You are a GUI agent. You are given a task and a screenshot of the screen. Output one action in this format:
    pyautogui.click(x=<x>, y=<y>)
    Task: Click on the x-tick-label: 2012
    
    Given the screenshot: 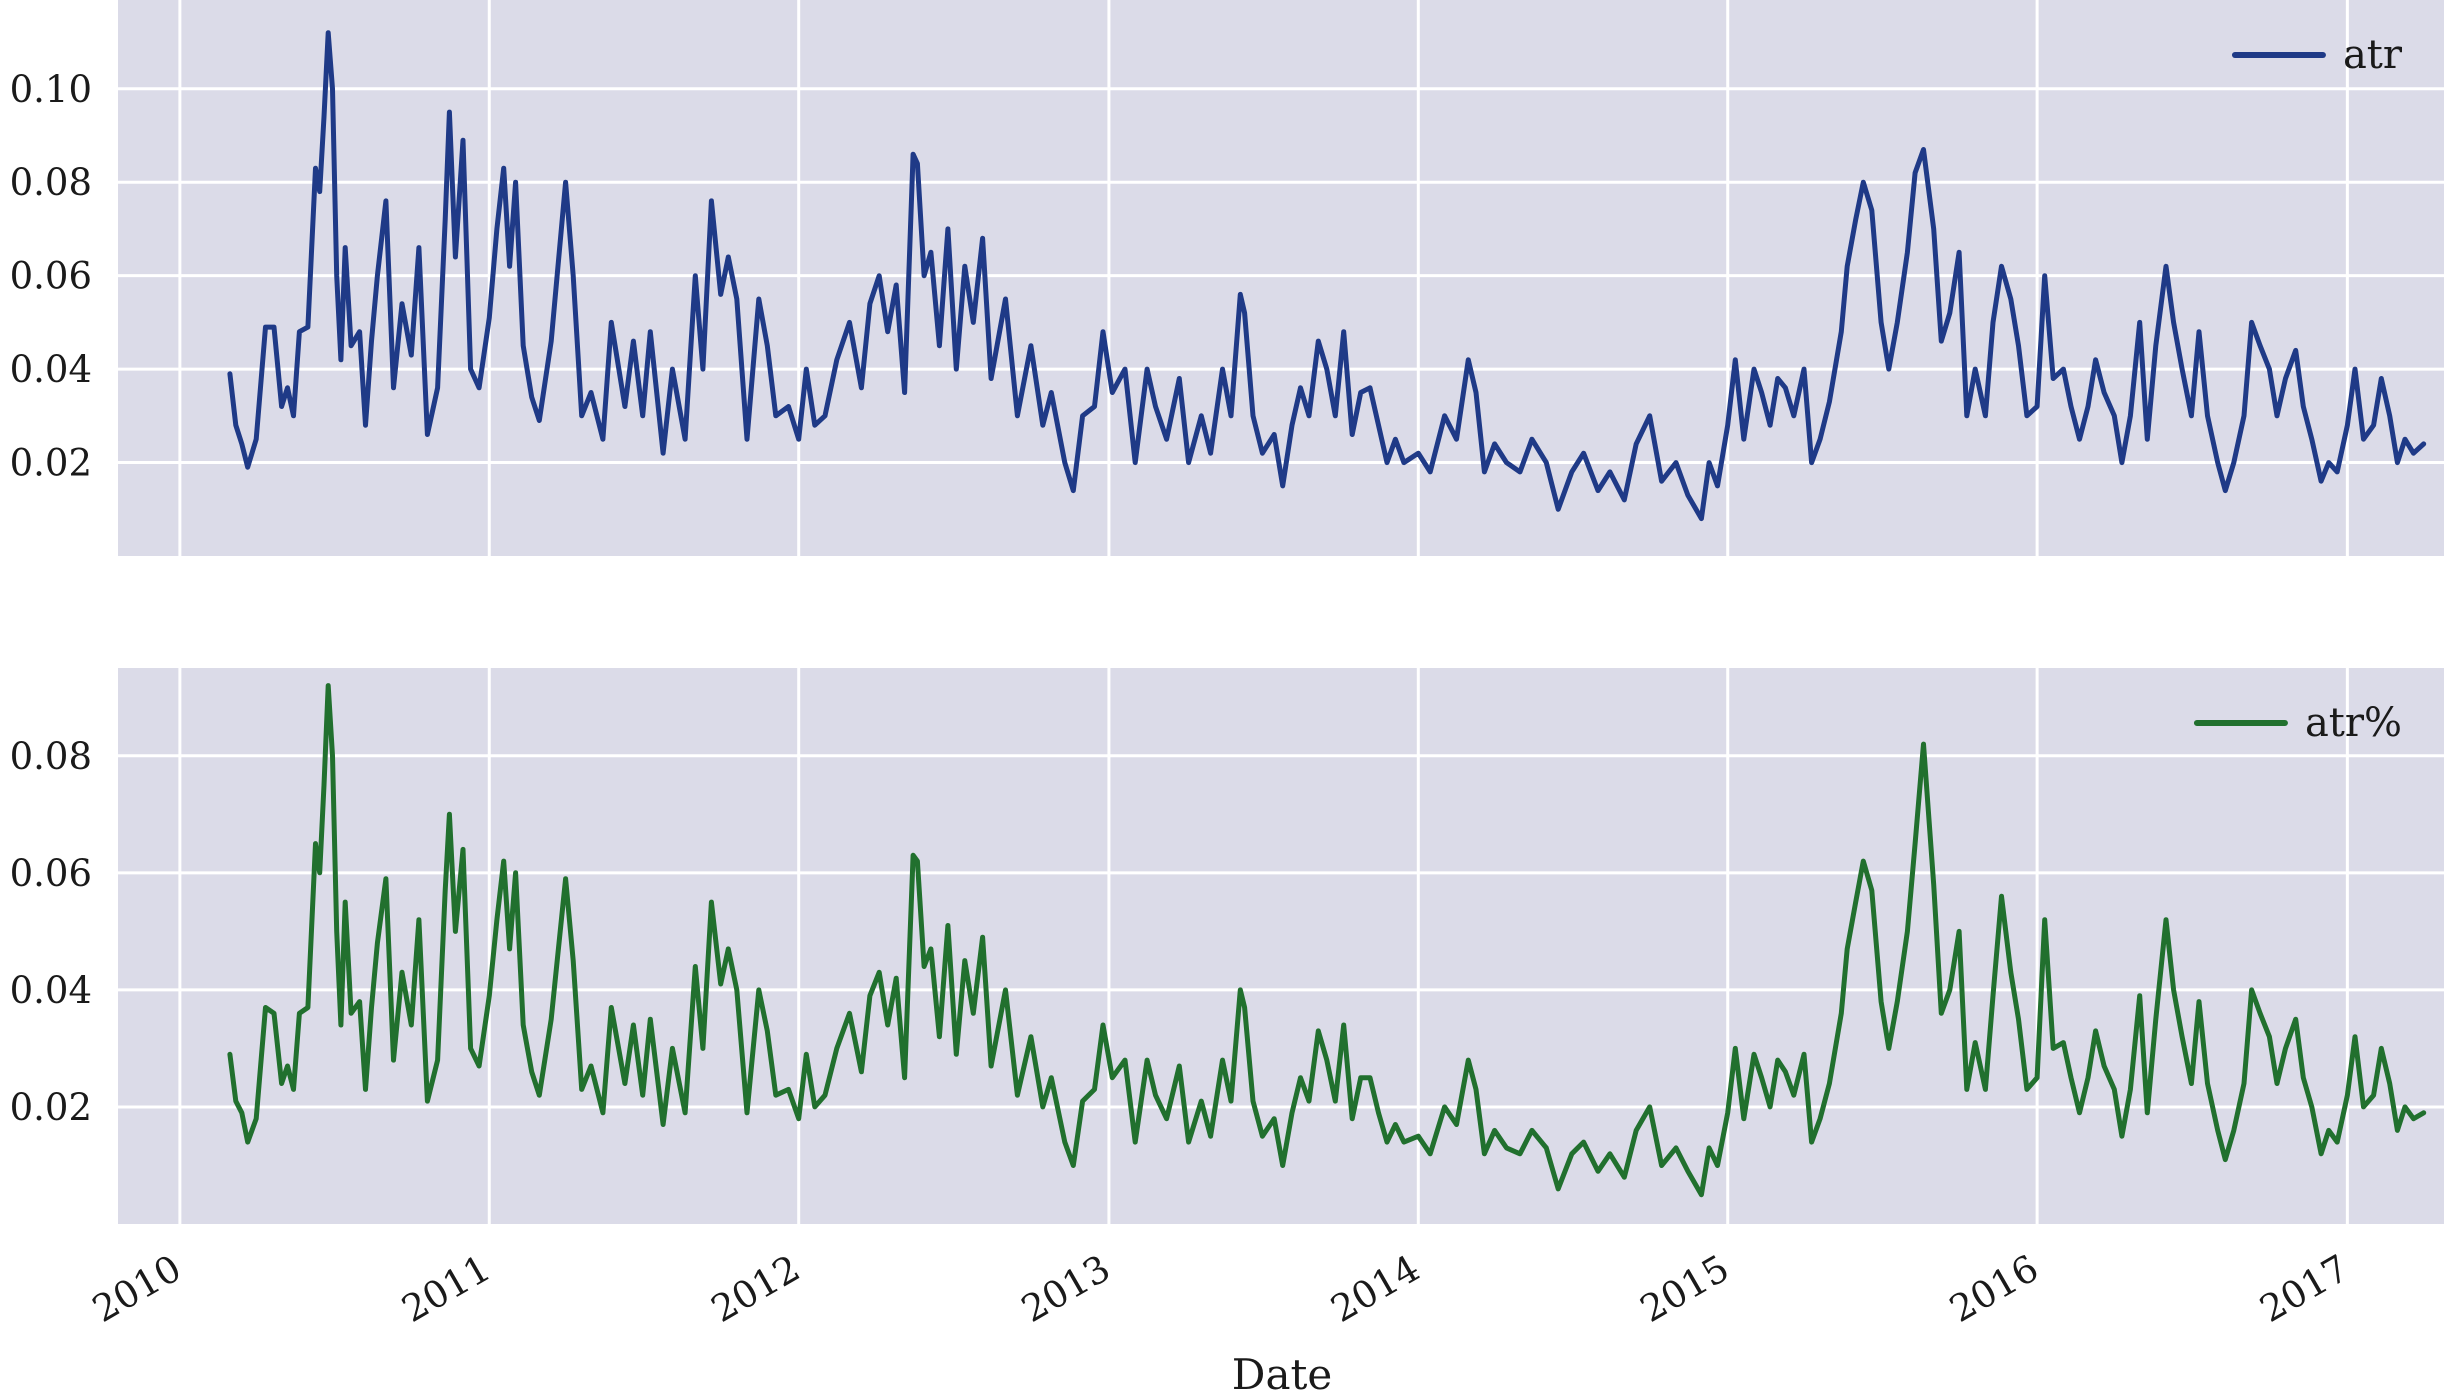 What is the action you would take?
    pyautogui.click(x=755, y=1289)
    